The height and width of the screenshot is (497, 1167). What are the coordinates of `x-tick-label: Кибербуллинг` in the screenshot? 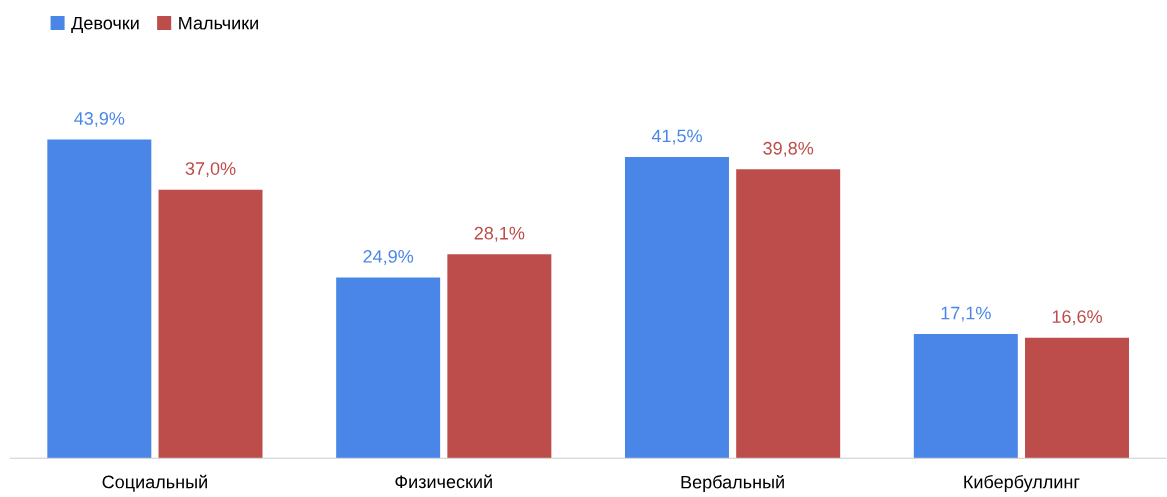 It's located at (1022, 483).